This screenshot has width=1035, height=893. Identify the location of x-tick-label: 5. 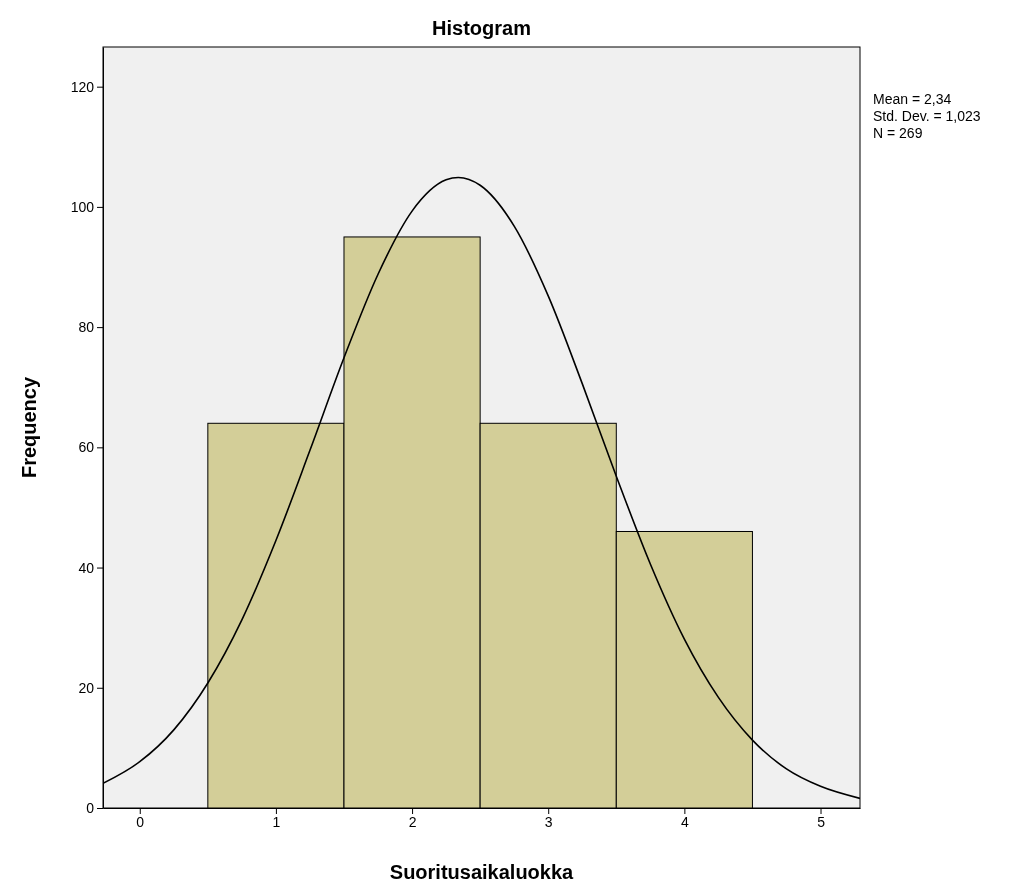
(821, 821).